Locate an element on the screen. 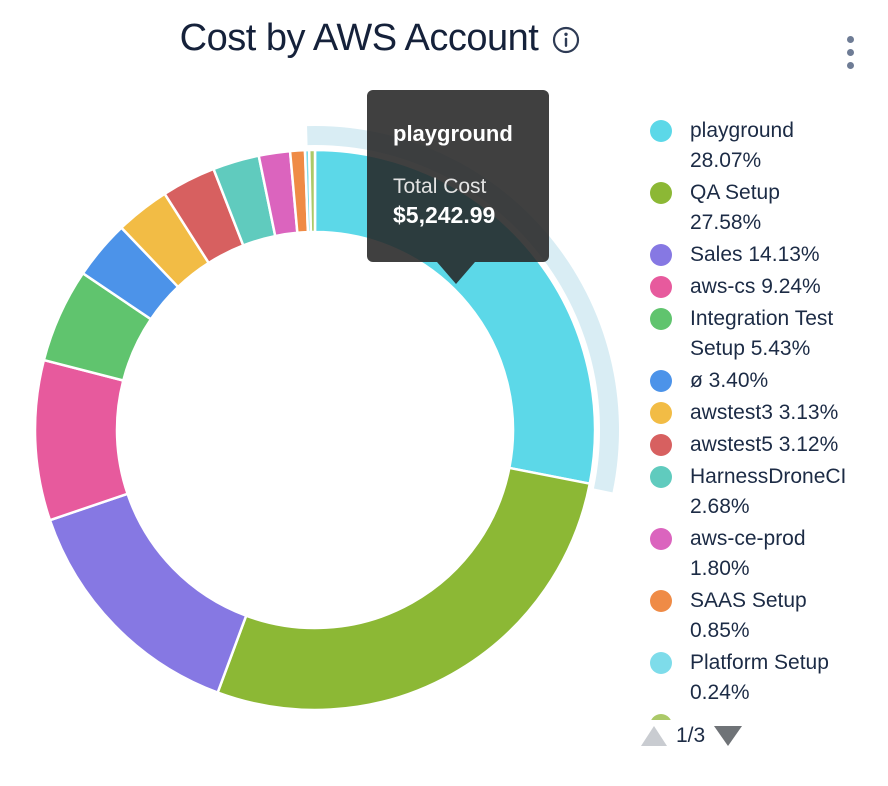  donut-slice-aws-cs is located at coordinates (81, 440).